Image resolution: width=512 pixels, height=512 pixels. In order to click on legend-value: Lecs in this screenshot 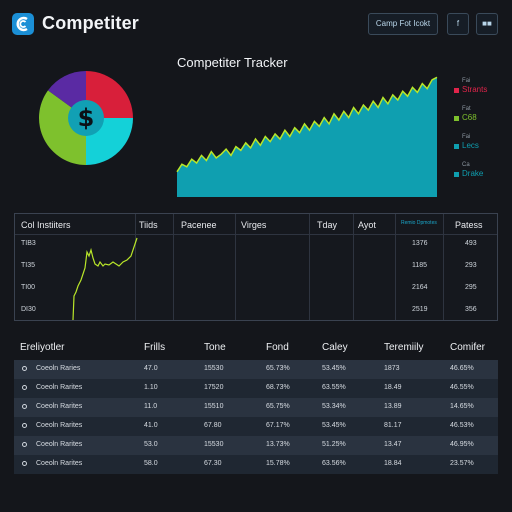, I will do `click(470, 145)`.